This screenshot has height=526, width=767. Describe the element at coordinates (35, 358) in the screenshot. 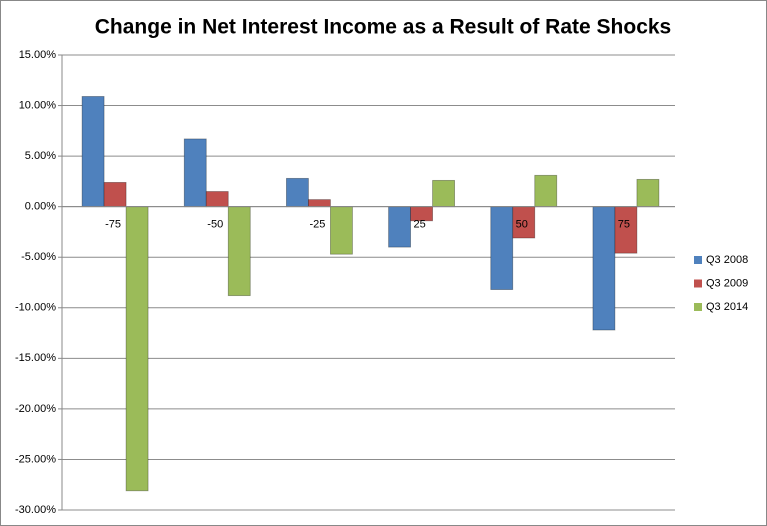

I see `y-tick-label: -15.00%` at that location.